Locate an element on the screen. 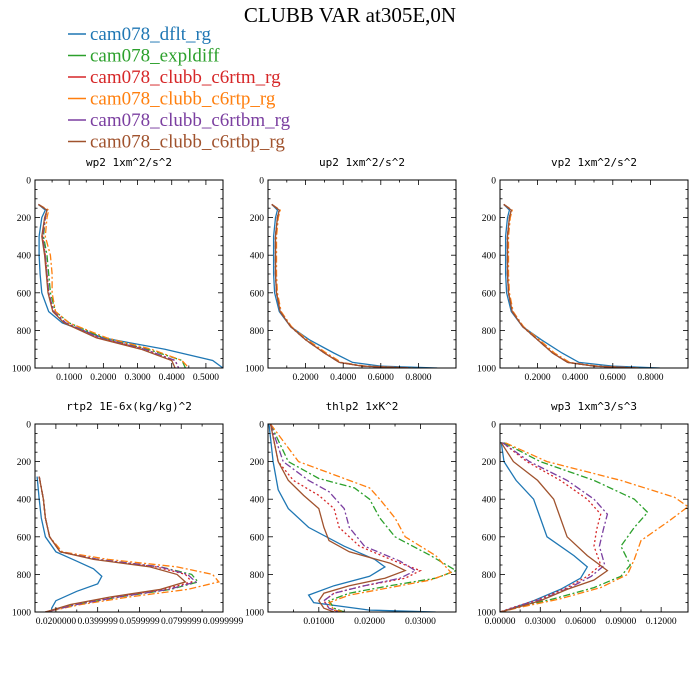 The height and width of the screenshot is (700, 700). x-tick-label: 0.0399999 is located at coordinates (97, 622).